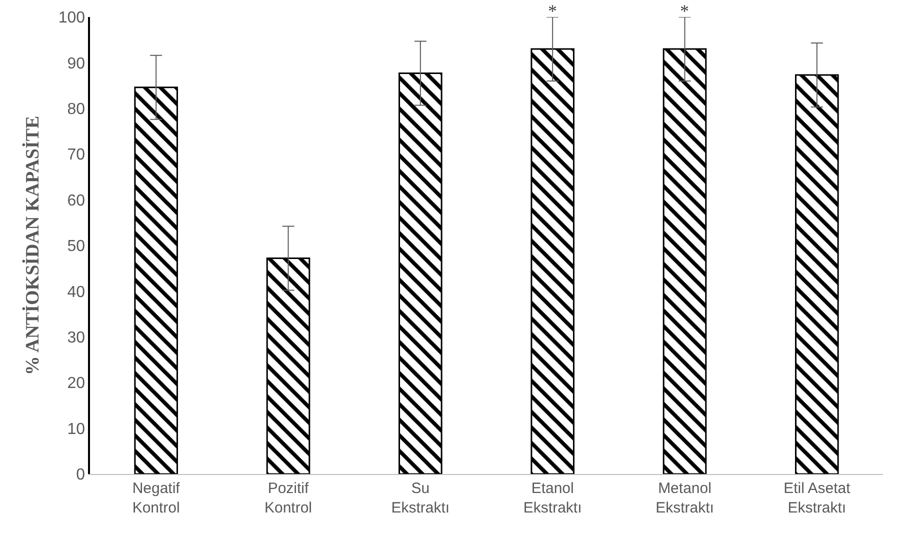 Image resolution: width=903 pixels, height=549 pixels. Describe the element at coordinates (81, 475) in the screenshot. I see `y-tick-label: 0` at that location.